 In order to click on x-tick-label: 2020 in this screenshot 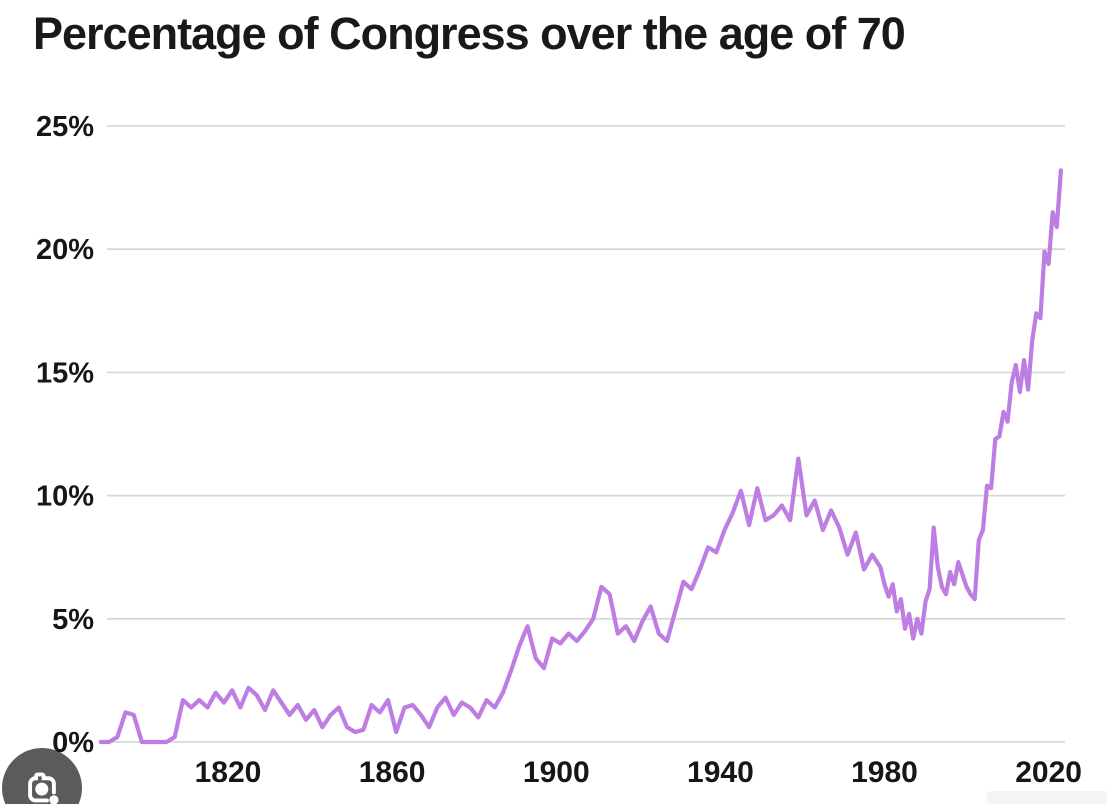, I will do `click(1048, 772)`.